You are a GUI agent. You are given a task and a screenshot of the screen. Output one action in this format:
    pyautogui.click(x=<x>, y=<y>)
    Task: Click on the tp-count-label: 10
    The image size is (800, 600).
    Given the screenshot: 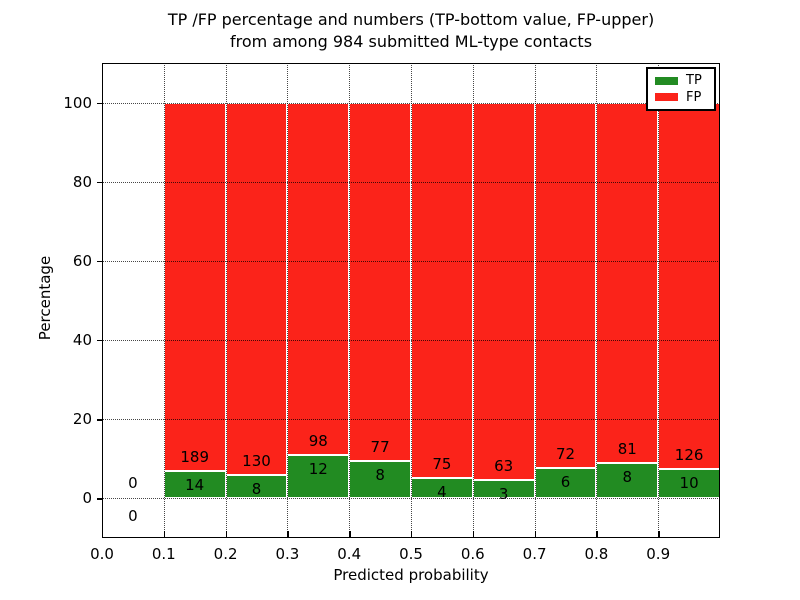 What is the action you would take?
    pyautogui.click(x=689, y=483)
    